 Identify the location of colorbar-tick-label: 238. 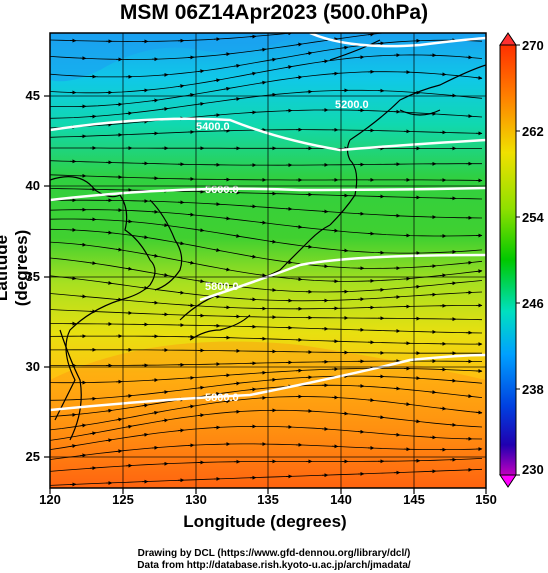
(533, 389).